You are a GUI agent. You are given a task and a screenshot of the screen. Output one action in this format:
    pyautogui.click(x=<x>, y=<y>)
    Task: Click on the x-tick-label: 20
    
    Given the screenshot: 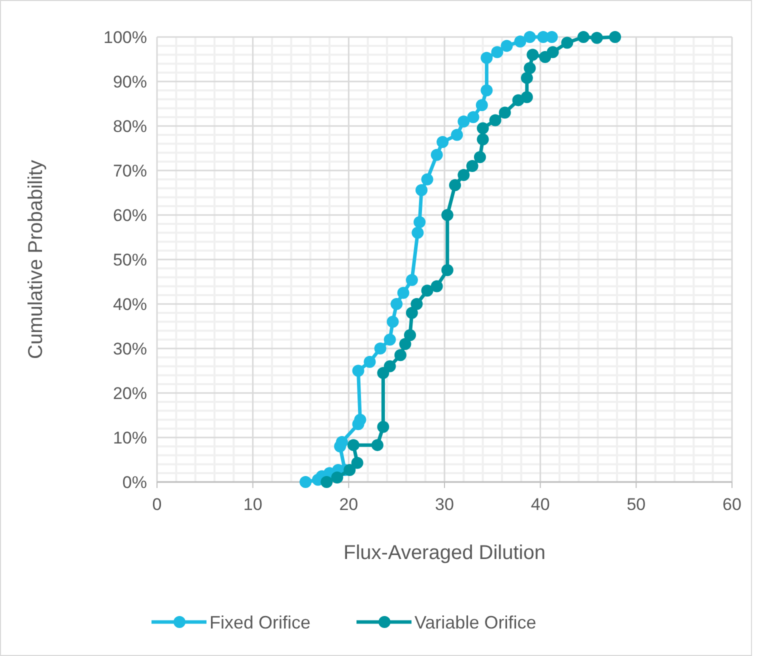 What is the action you would take?
    pyautogui.click(x=348, y=504)
    